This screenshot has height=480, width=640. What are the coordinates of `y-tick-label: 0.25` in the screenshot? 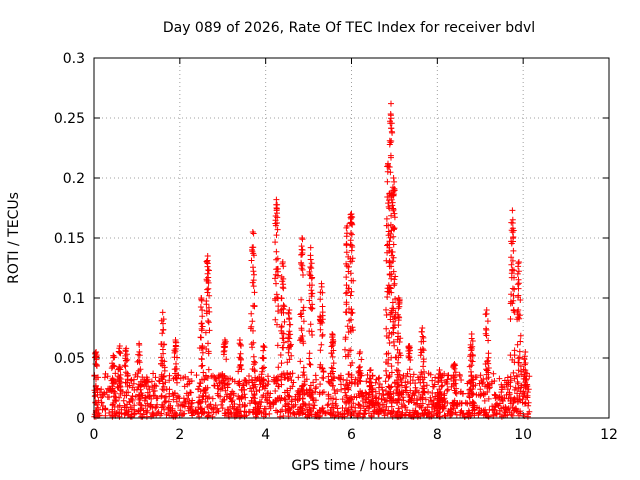 It's located at (69, 119).